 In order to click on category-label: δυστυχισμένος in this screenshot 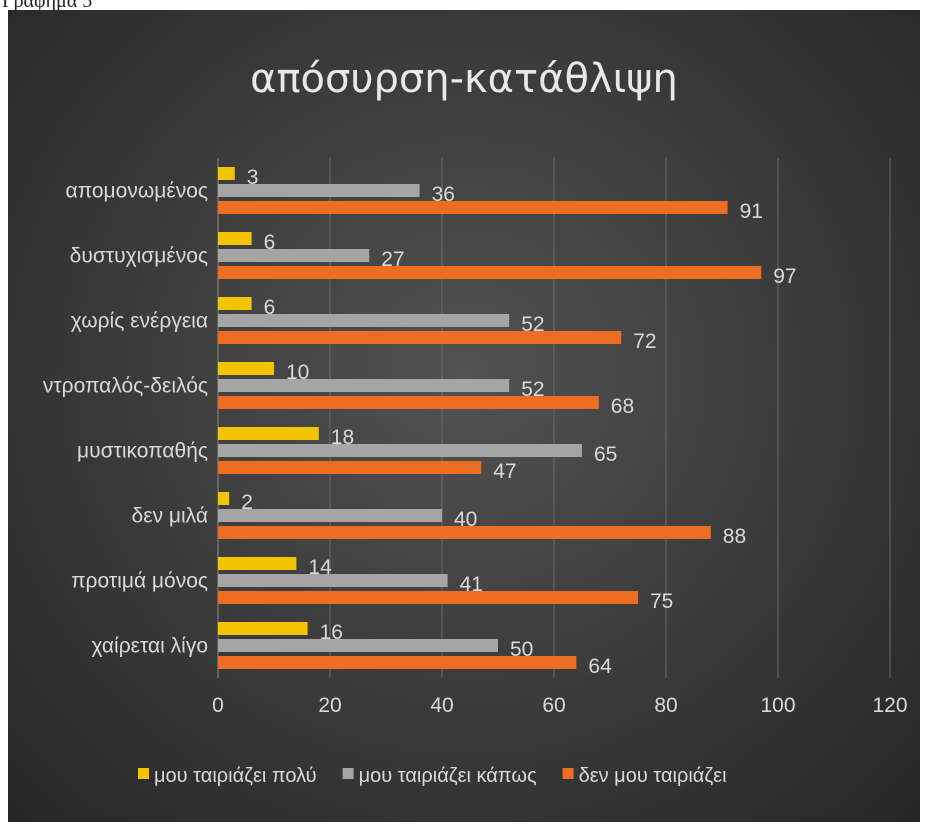, I will do `click(139, 256)`.